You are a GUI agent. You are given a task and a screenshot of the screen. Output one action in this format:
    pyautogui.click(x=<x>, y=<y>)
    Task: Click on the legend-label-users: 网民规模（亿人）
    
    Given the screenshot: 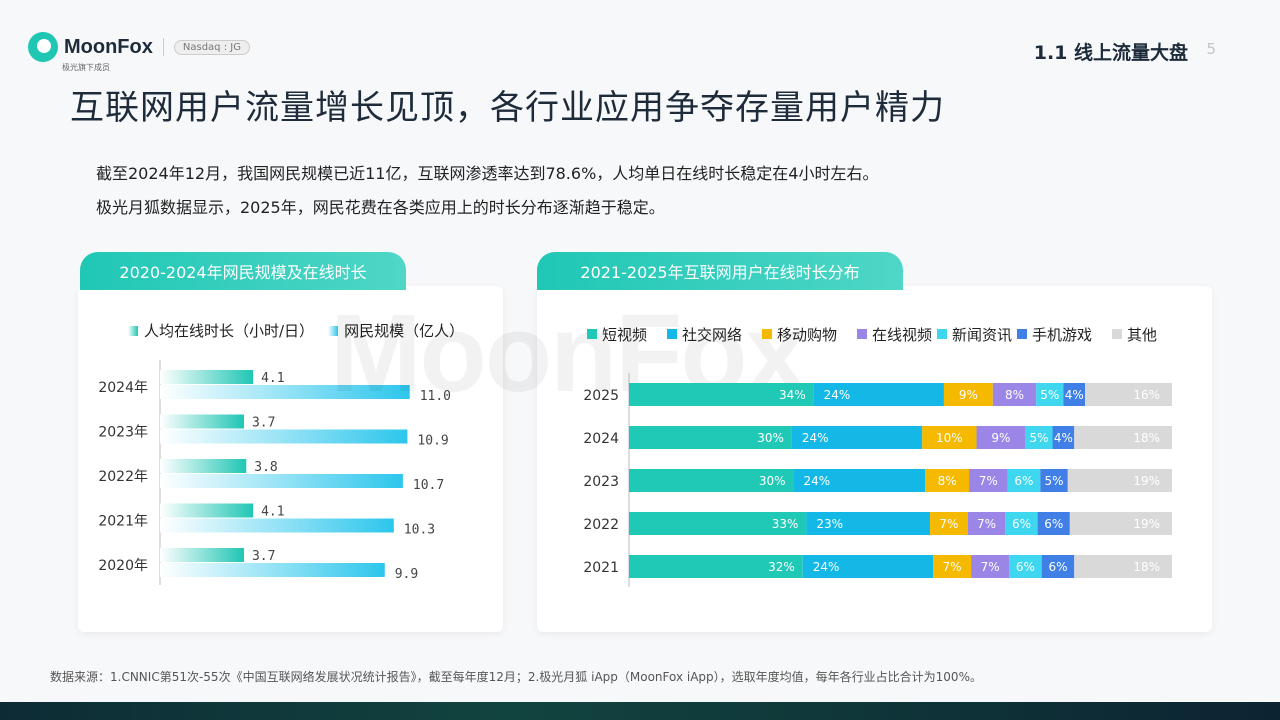 What is the action you would take?
    pyautogui.click(x=404, y=331)
    